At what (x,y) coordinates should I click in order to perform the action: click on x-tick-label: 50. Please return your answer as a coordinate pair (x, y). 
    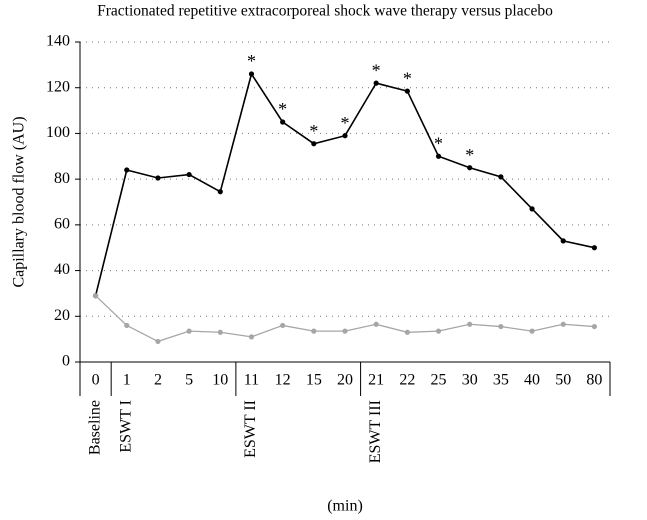
    Looking at the image, I should click on (563, 380).